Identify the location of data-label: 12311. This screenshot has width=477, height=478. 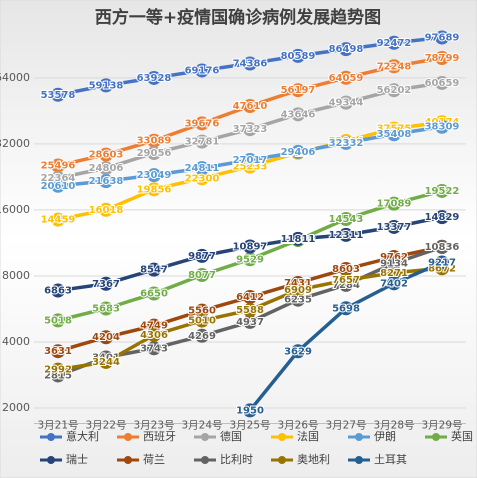
(346, 235).